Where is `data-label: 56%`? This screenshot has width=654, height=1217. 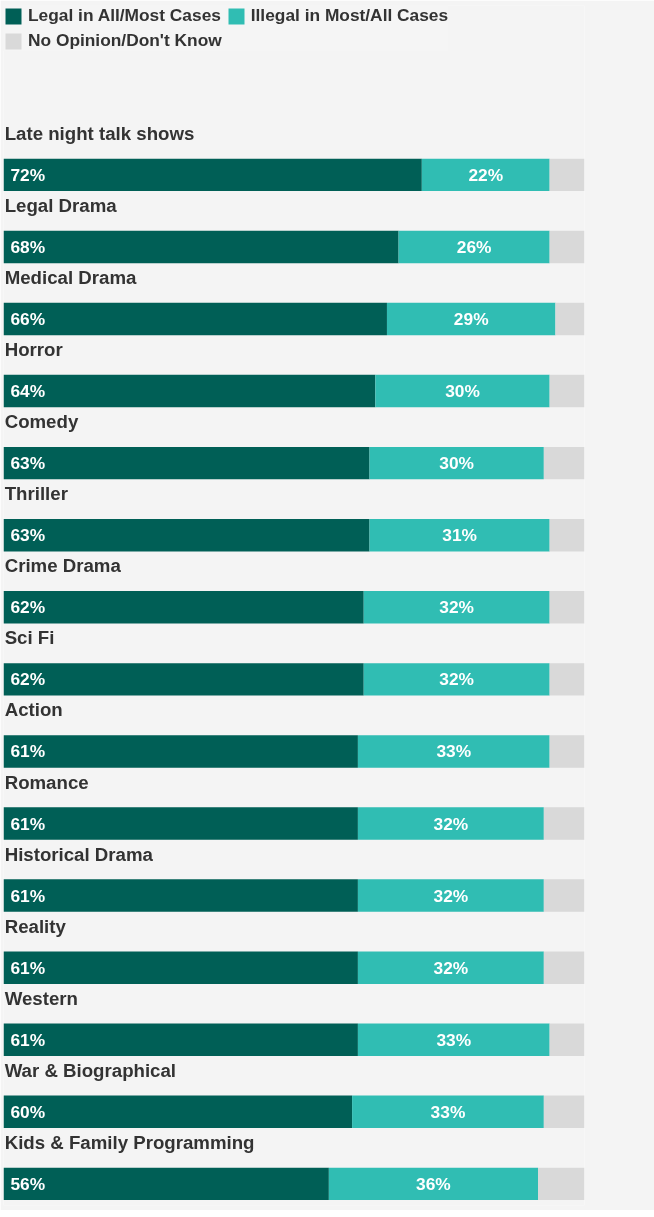 data-label: 56% is located at coordinates (28, 1183).